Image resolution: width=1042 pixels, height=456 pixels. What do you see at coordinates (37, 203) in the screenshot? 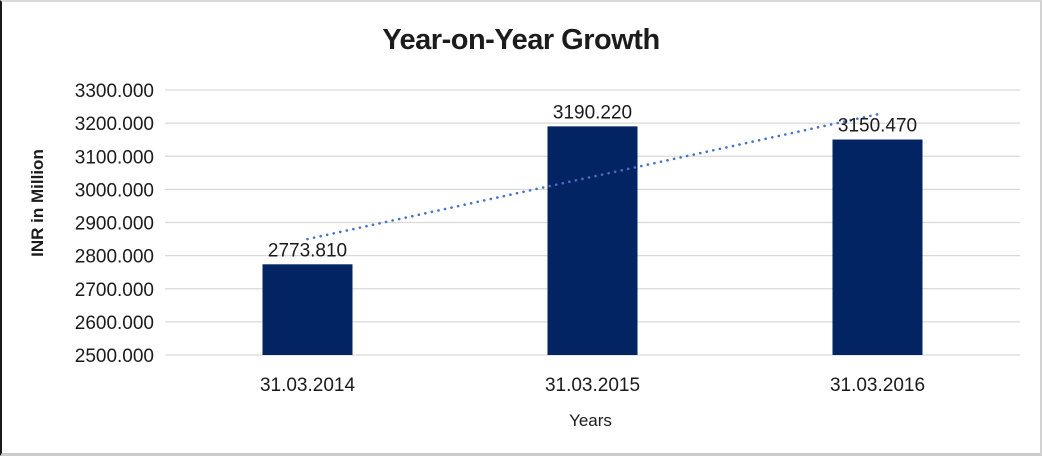
I see `y-axis-title: INR in Million` at bounding box center [37, 203].